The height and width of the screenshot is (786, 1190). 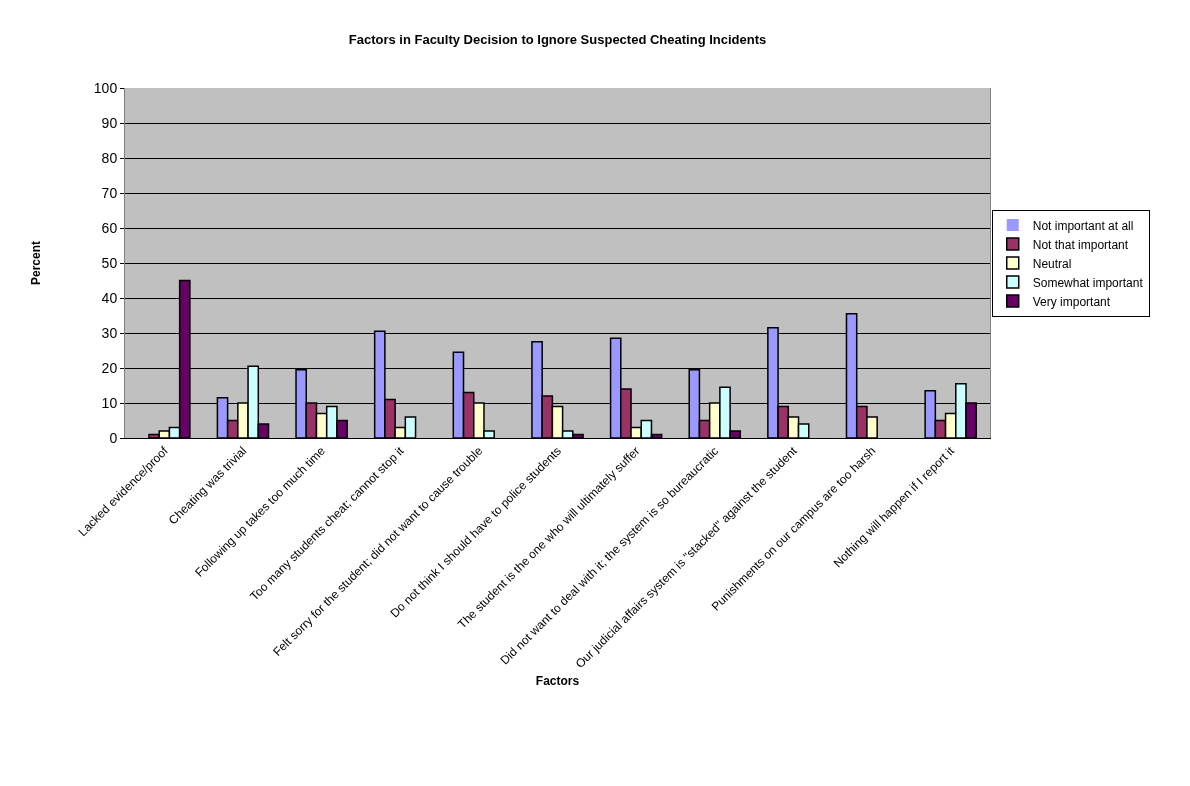 What do you see at coordinates (36, 263) in the screenshot?
I see `y-axis-title: Percent` at bounding box center [36, 263].